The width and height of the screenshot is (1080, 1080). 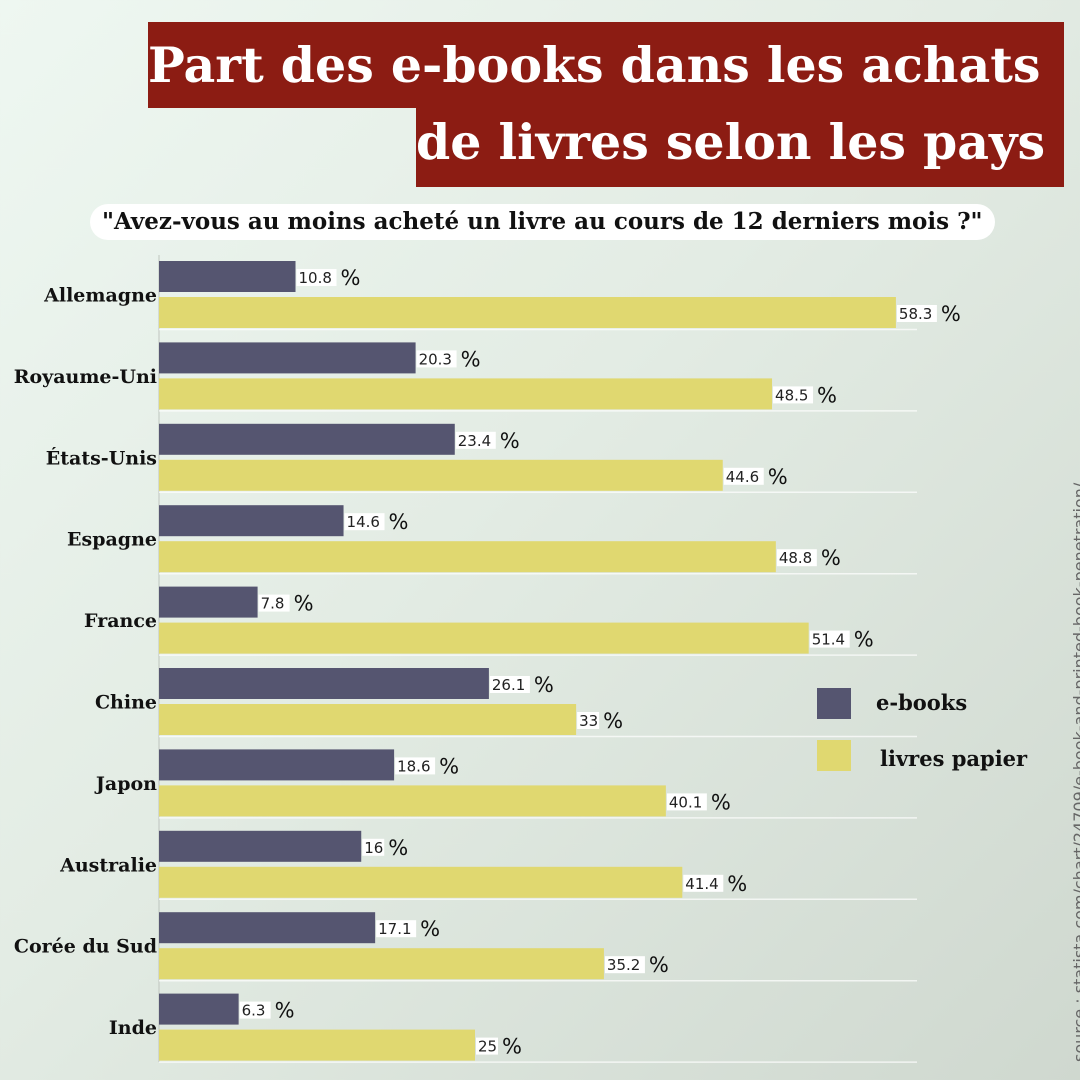 I want to click on data-label: 33, so click(x=588, y=721).